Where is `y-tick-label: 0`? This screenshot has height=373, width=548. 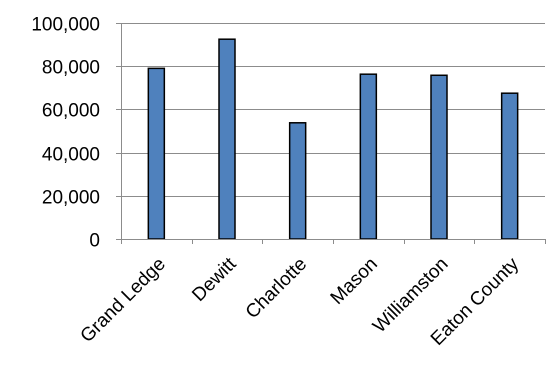 y-tick-label: 0 is located at coordinates (94, 241).